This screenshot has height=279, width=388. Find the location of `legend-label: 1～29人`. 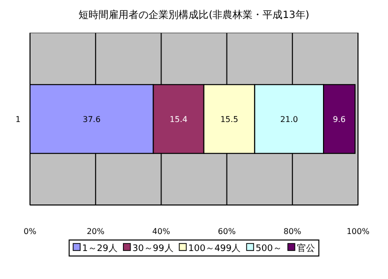

legend-label: 1～29人 is located at coordinates (100, 248).